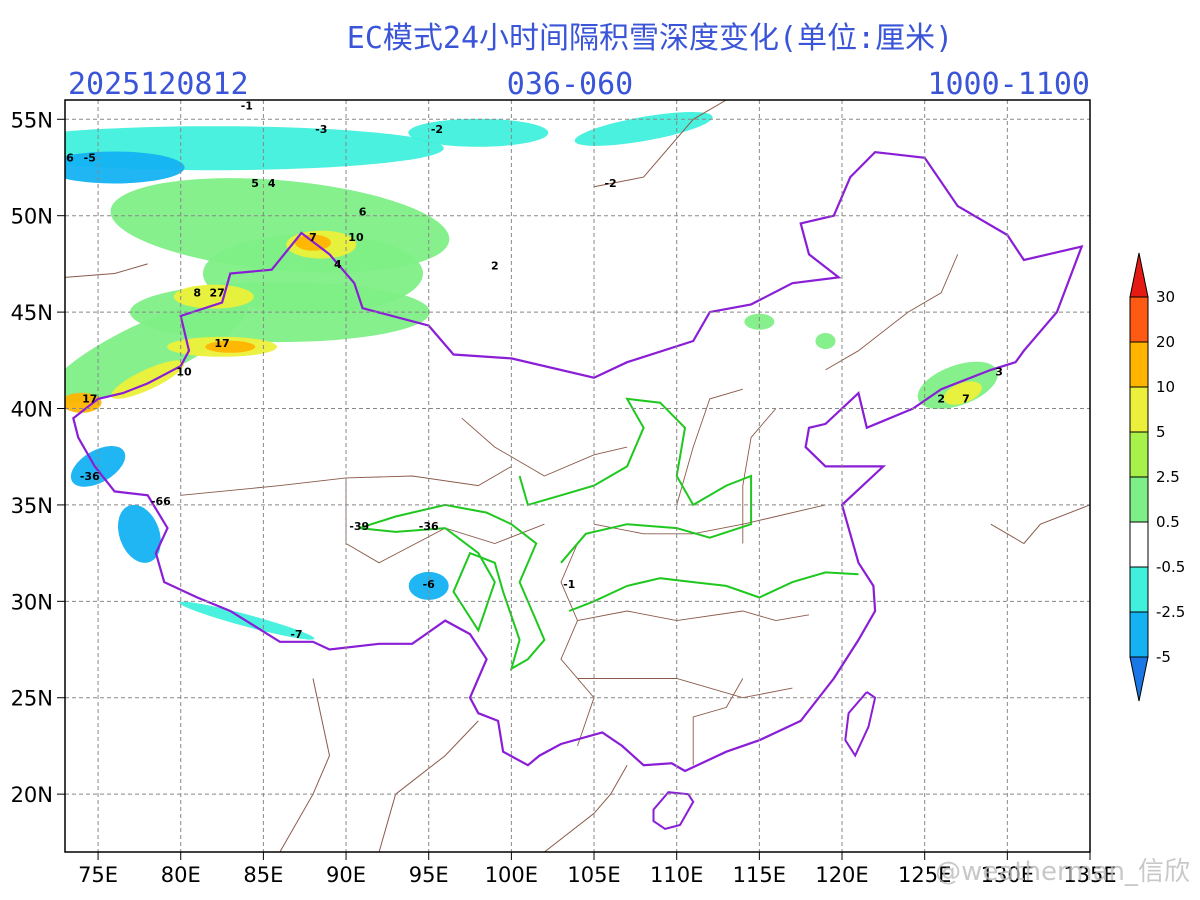 This screenshot has width=1200, height=900. I want to click on colorbar-label: 20, so click(1165, 342).